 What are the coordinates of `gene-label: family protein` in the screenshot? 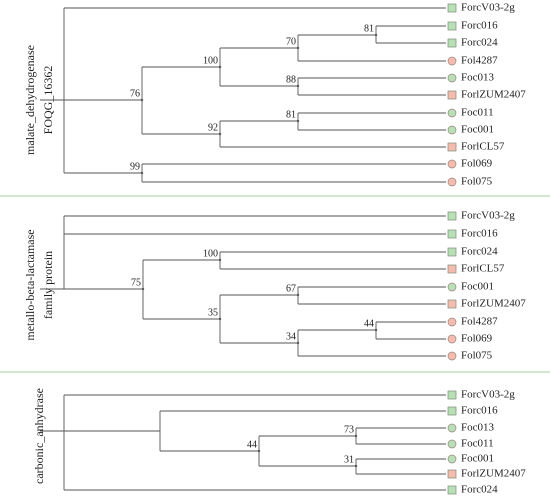 It's located at (48, 285).